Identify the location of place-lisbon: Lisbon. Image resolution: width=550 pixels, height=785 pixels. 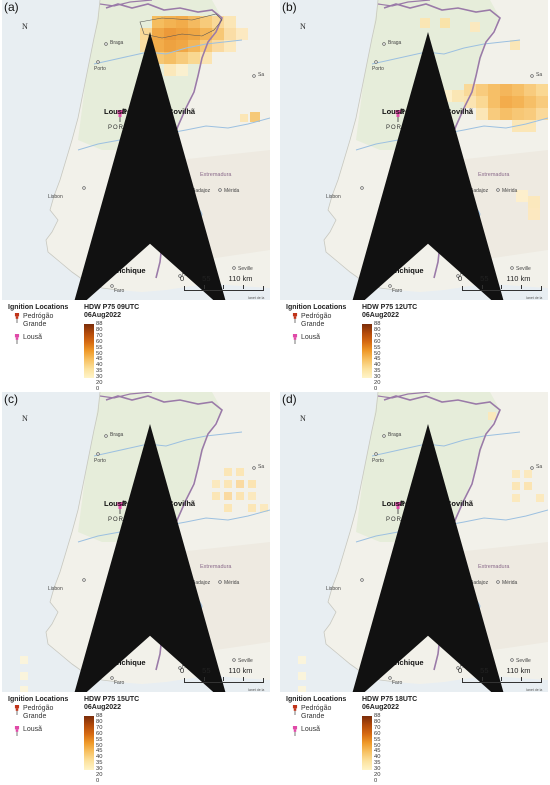
(55, 197).